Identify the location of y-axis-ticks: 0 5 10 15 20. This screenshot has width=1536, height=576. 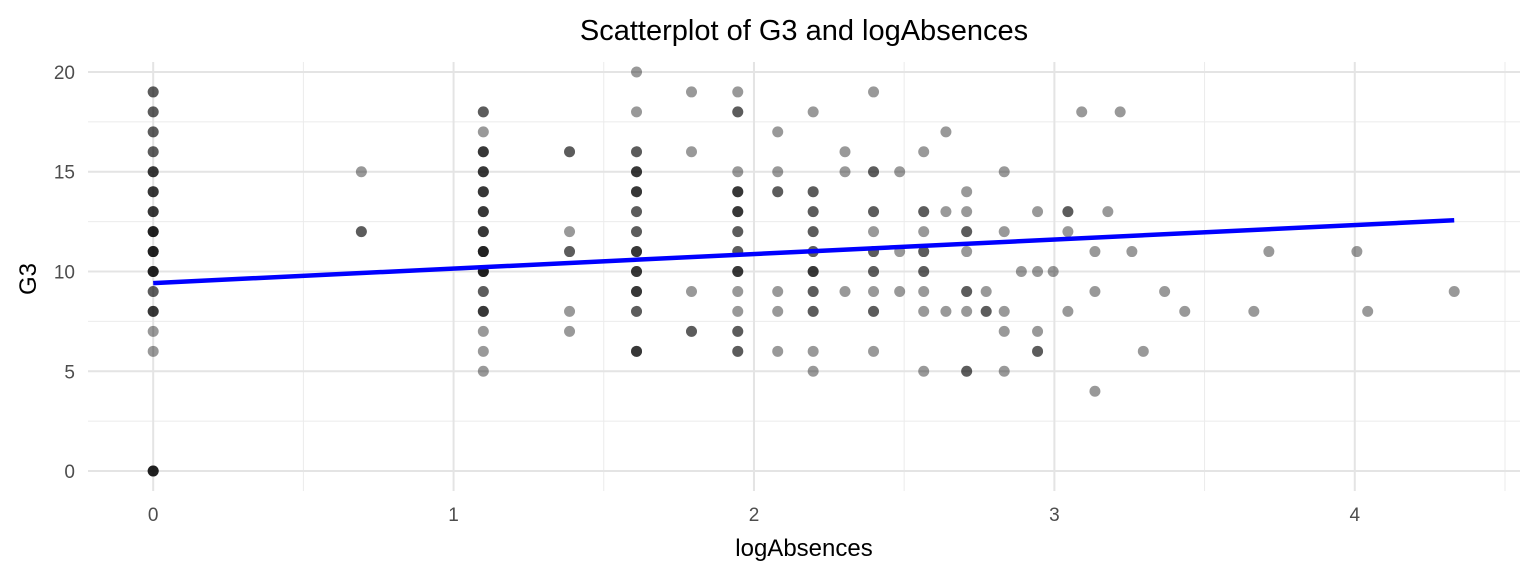
(64, 273).